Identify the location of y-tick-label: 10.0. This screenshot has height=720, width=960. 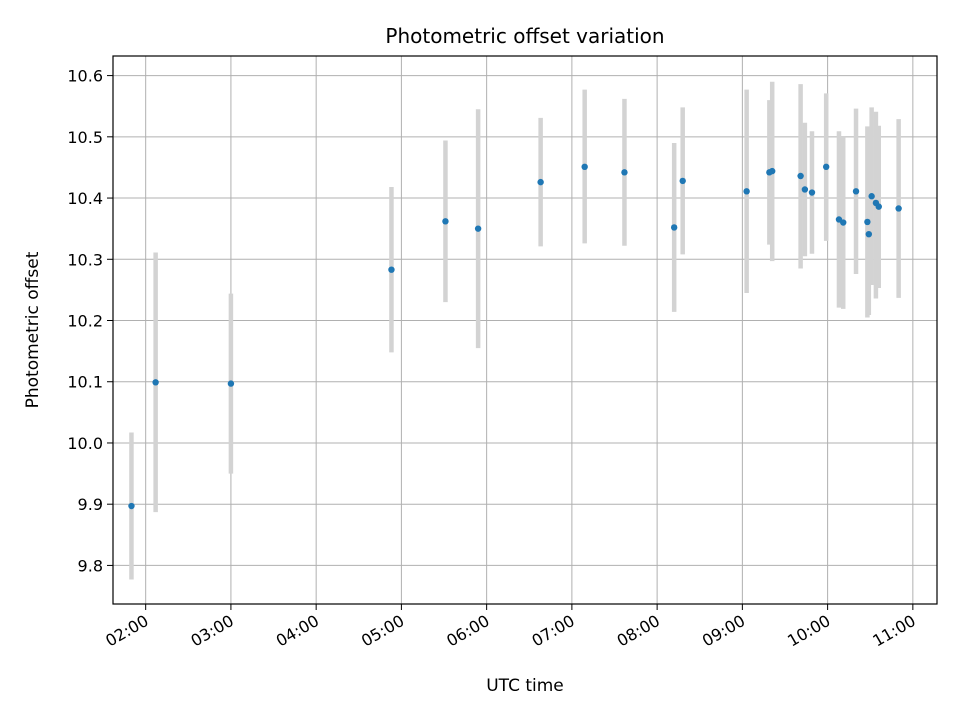
(85, 443).